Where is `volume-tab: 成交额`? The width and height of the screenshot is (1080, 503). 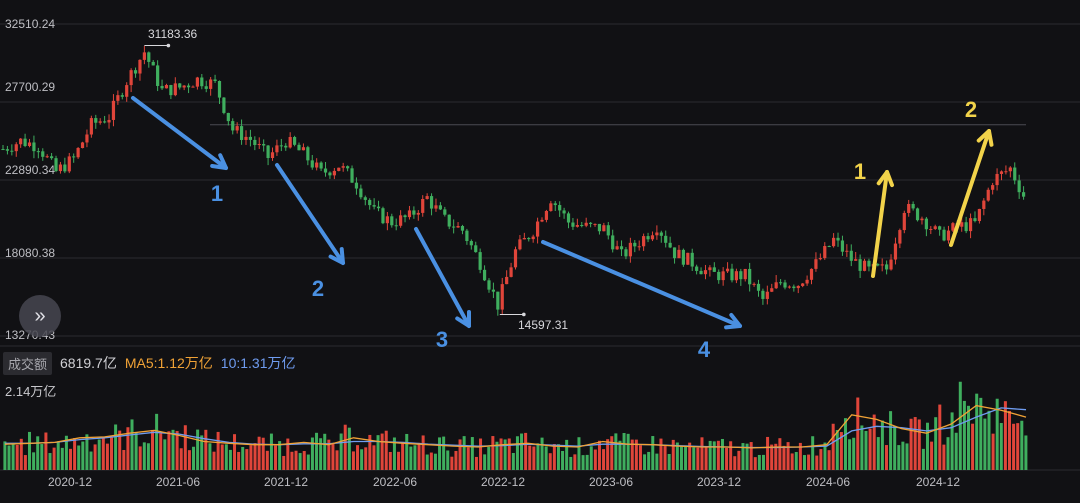
volume-tab: 成交额 is located at coordinates (28, 363).